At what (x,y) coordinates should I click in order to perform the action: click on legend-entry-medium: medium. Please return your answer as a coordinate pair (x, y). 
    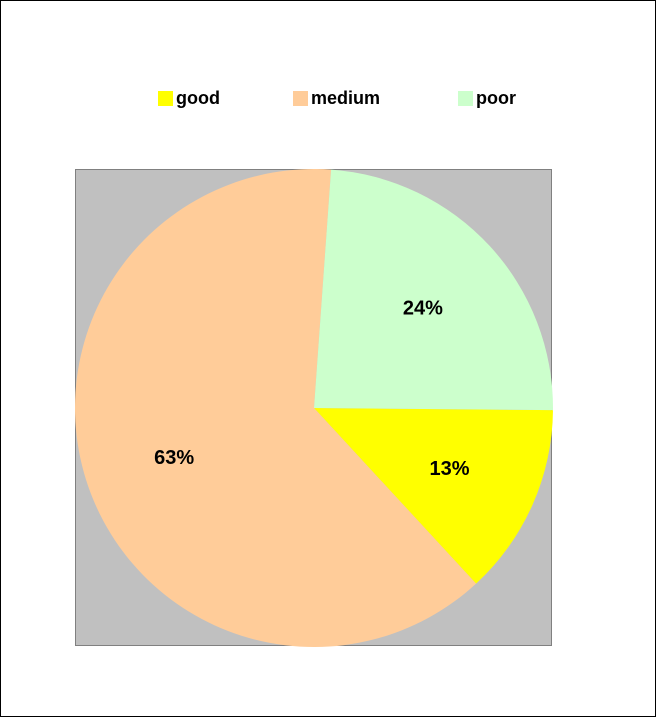
    Looking at the image, I should click on (336, 98).